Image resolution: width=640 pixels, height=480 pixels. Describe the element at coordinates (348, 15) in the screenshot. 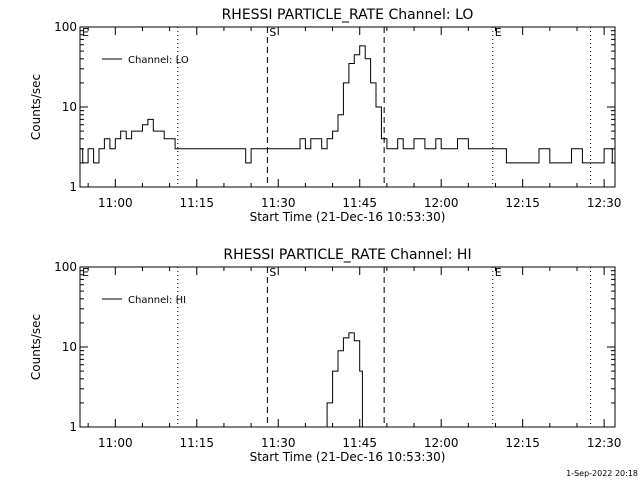

I see `chart-title: RHESSI PARTICLE_RATE Channel: LO` at that location.